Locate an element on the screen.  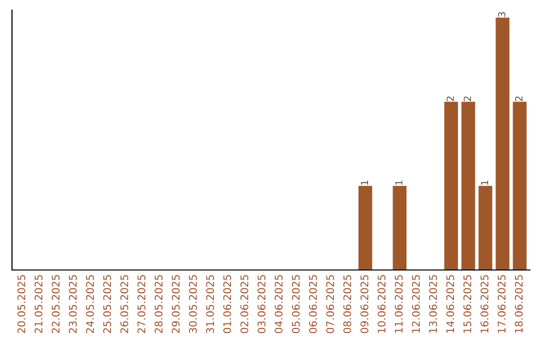
x-tick-label: 13.06.2025 is located at coordinates (433, 304).